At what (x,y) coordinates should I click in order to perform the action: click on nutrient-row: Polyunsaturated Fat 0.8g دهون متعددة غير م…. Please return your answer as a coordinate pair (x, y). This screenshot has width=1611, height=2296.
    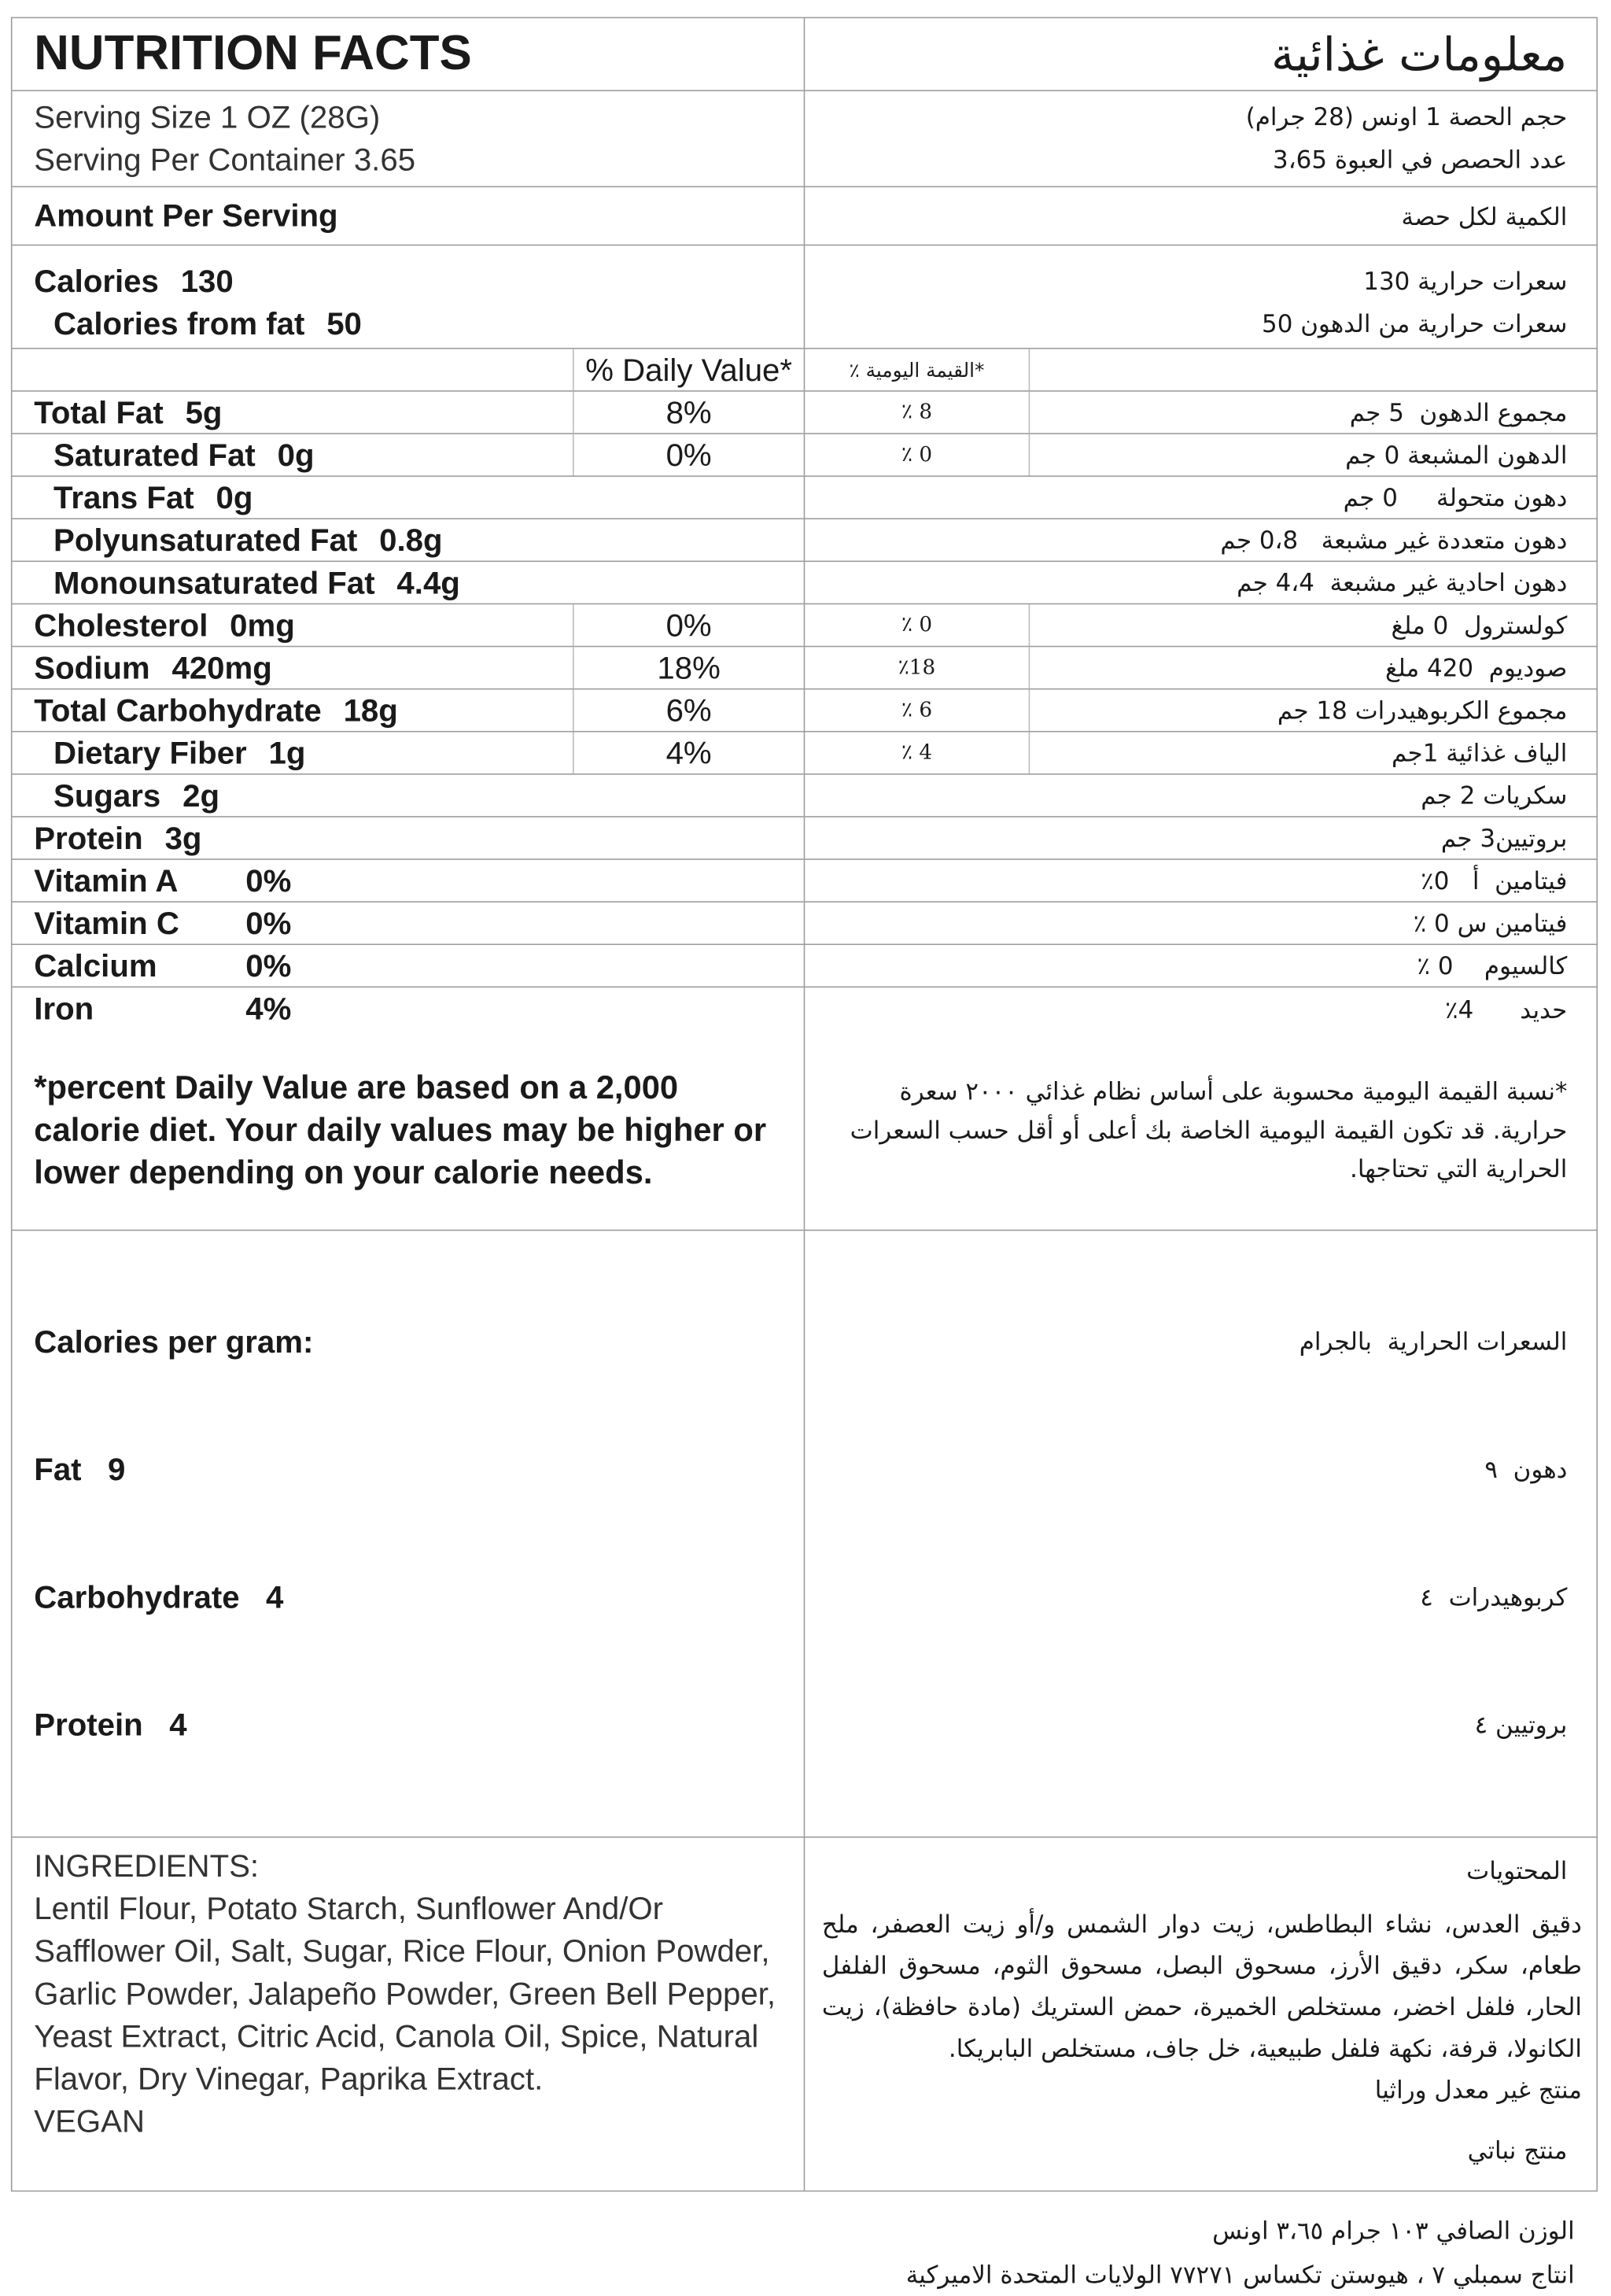
    Looking at the image, I should click on (804, 541).